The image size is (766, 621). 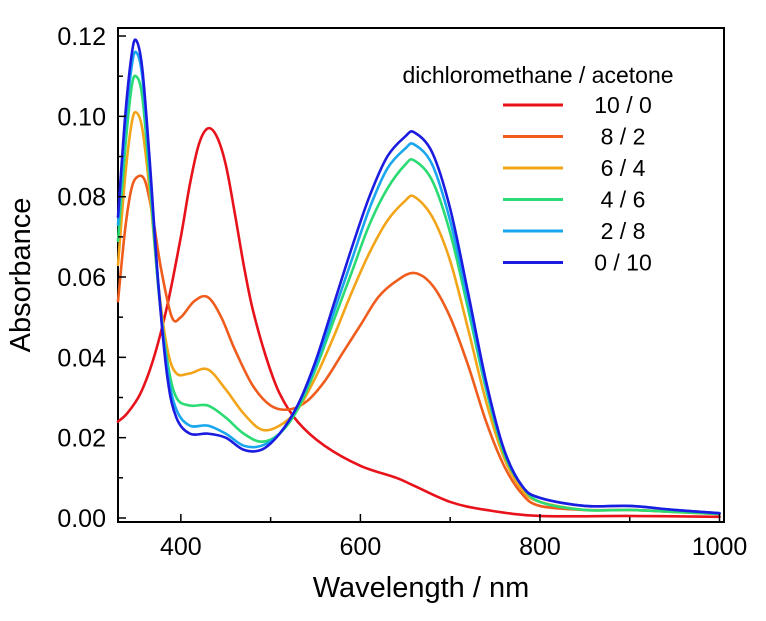 I want to click on legend-label: 6 / 4, so click(x=623, y=168).